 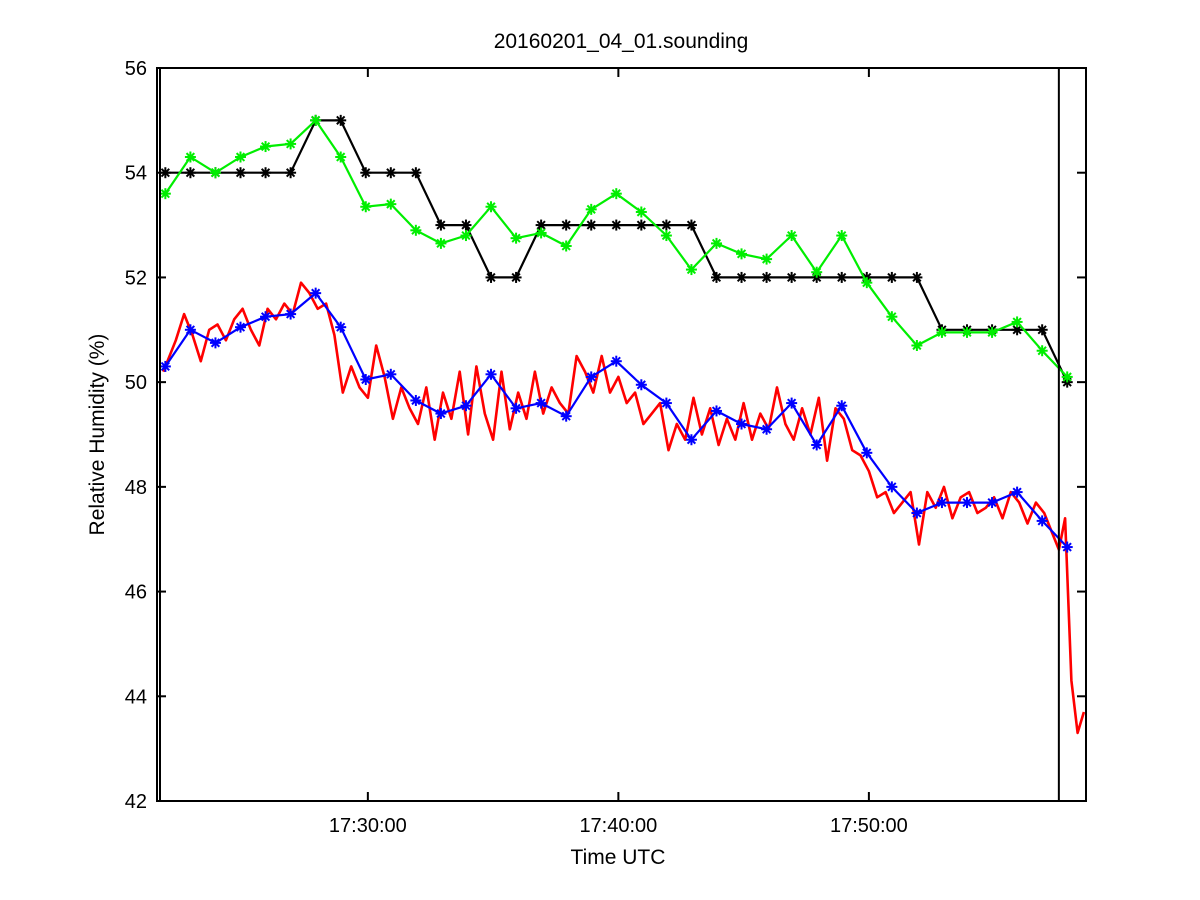 What do you see at coordinates (136, 802) in the screenshot?
I see `y-tick-label: 42` at bounding box center [136, 802].